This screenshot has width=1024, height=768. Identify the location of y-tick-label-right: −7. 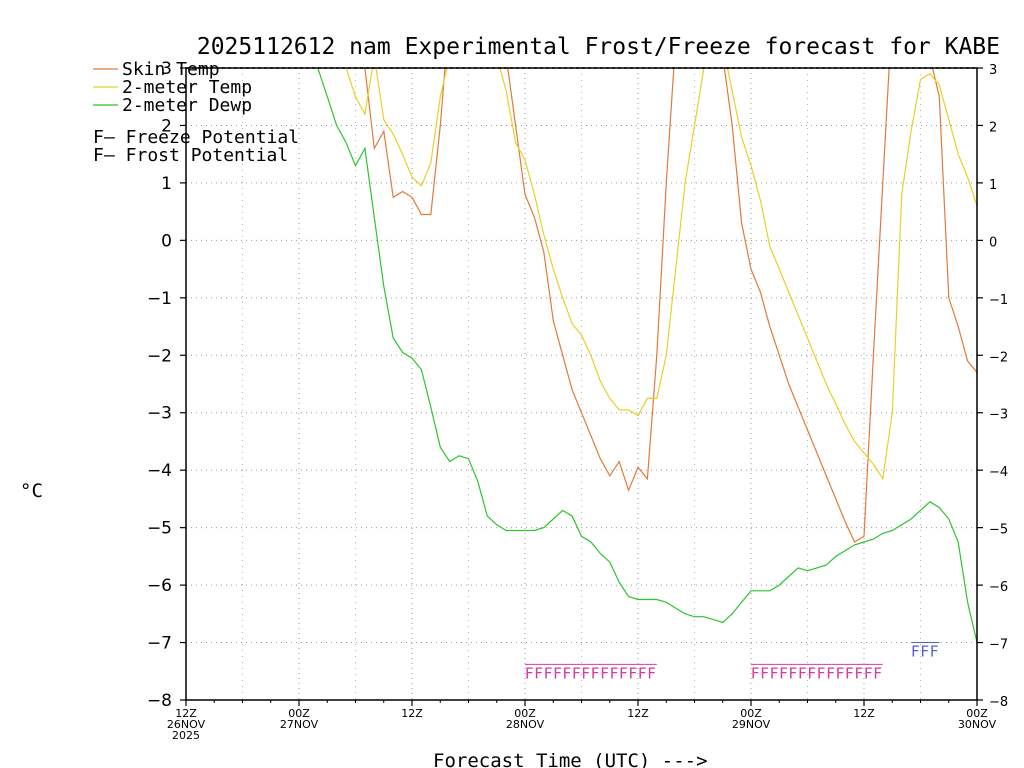
(998, 645).